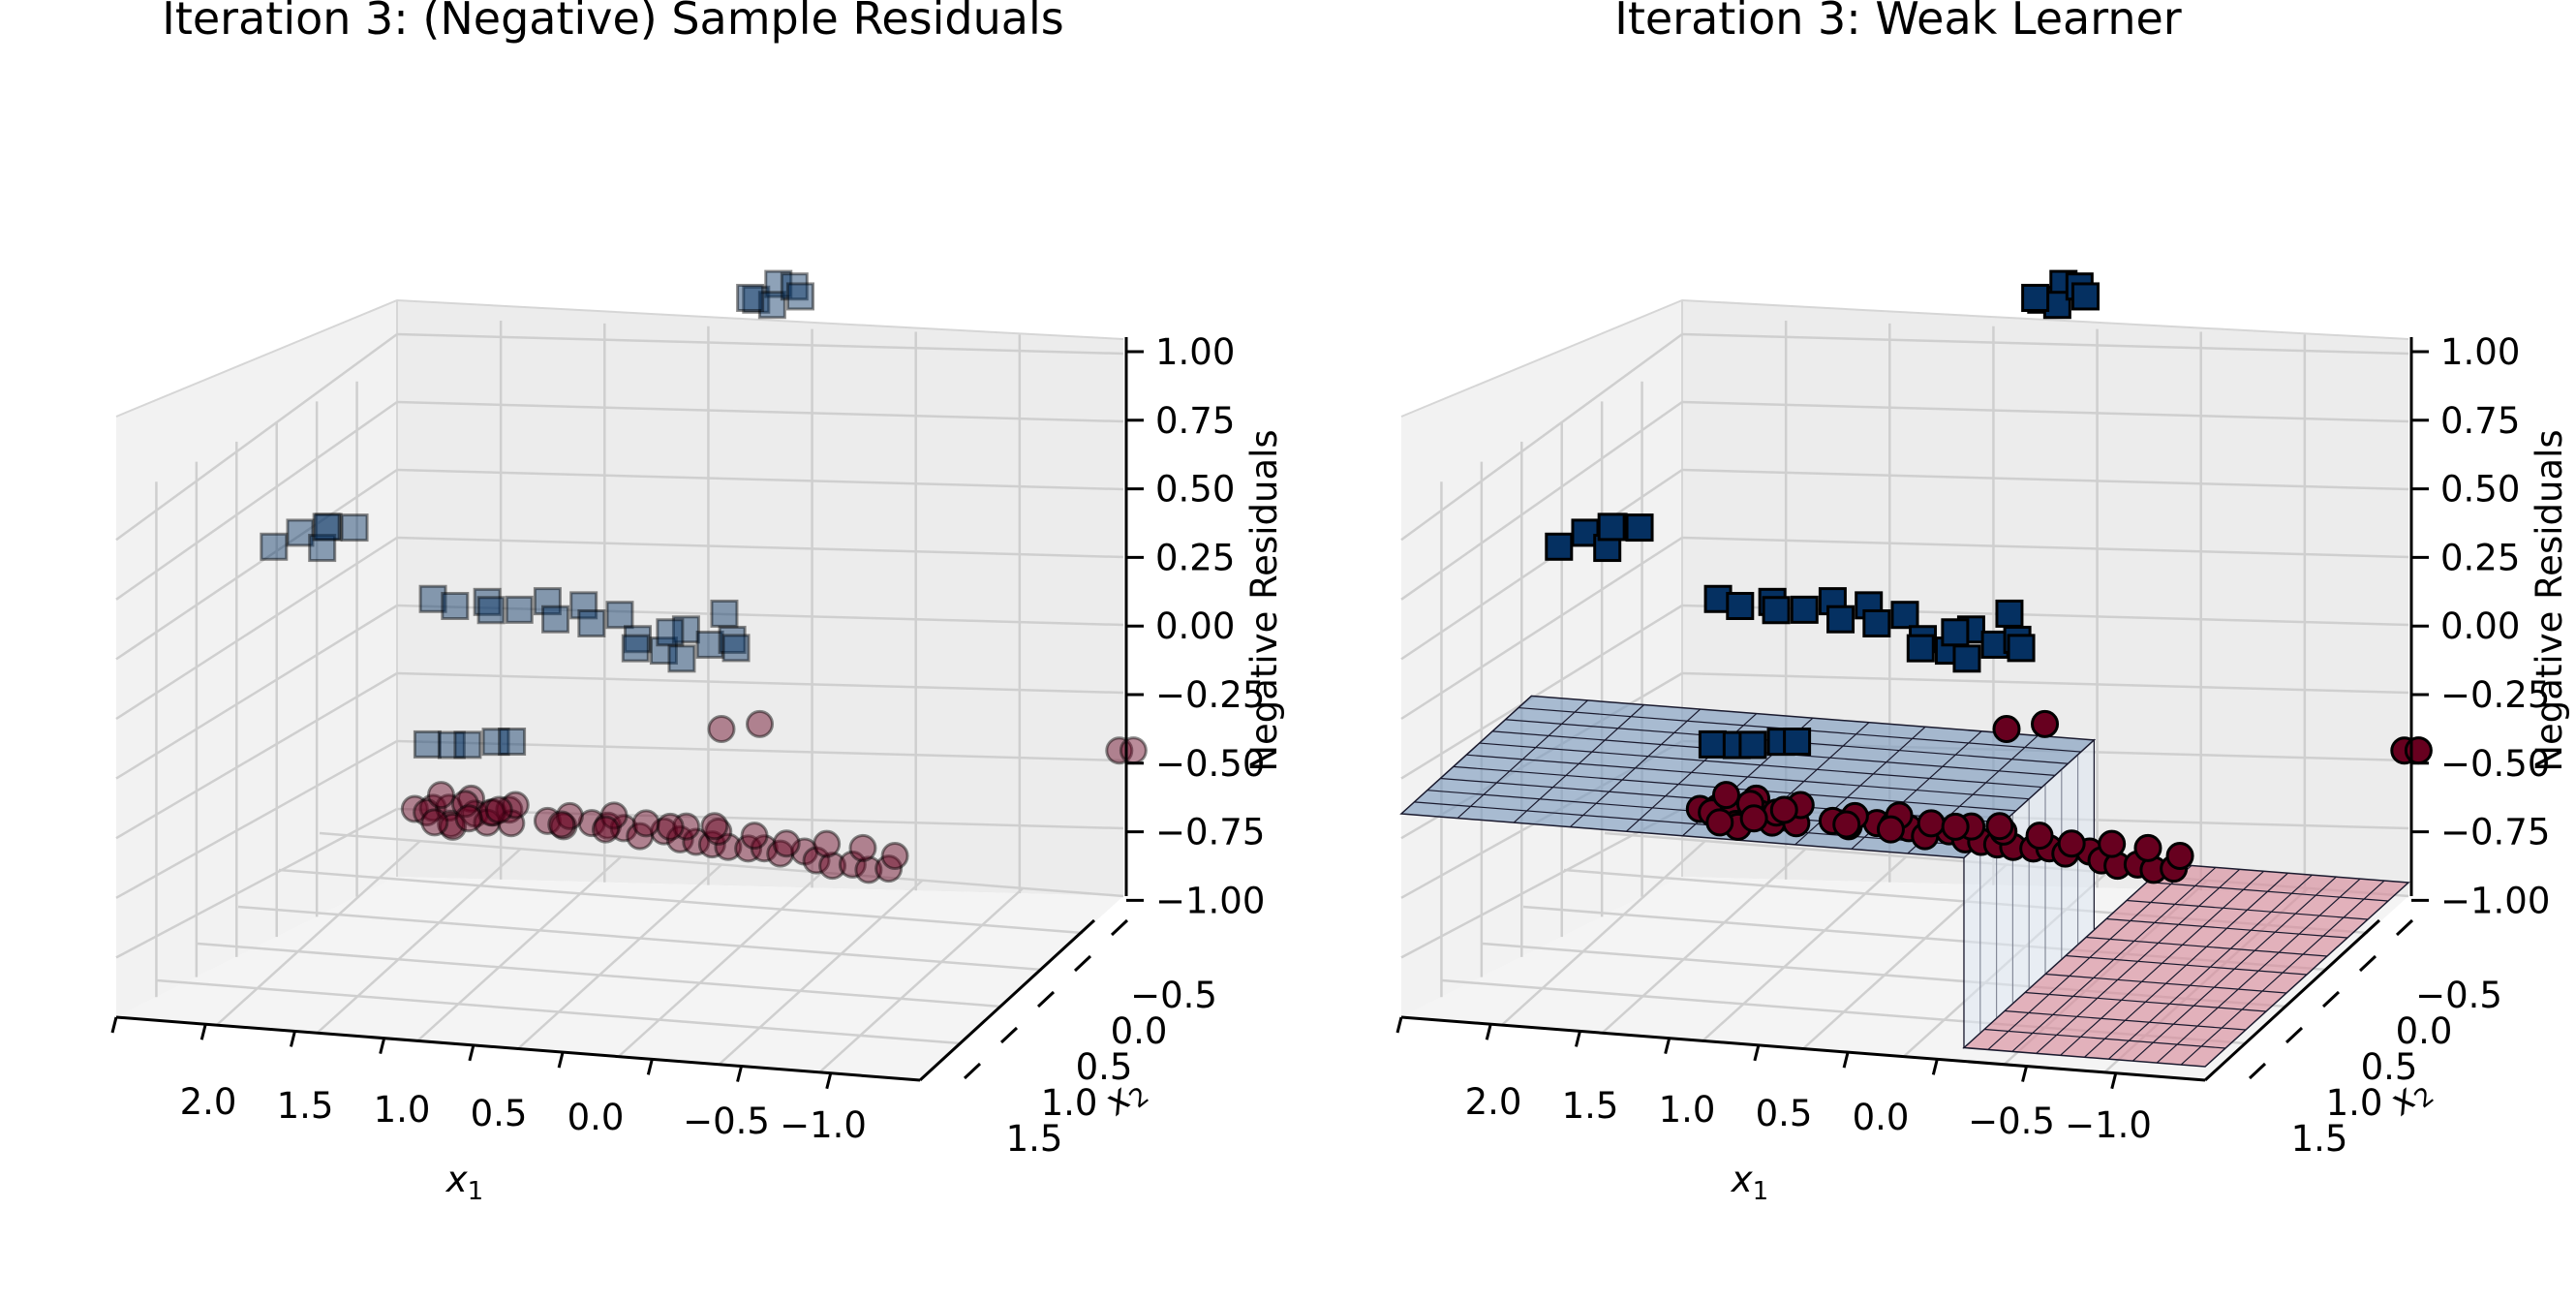 The width and height of the screenshot is (2576, 1303). What do you see at coordinates (2108, 1125) in the screenshot?
I see `x1-tick-label: −1.0` at bounding box center [2108, 1125].